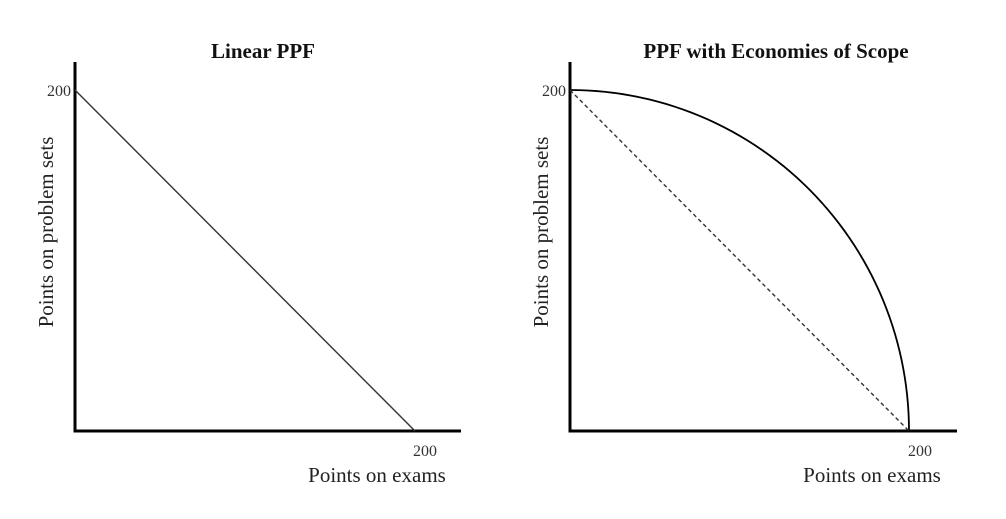 This screenshot has width=1006, height=519. I want to click on chart-title: Linear PPF, so click(263, 51).